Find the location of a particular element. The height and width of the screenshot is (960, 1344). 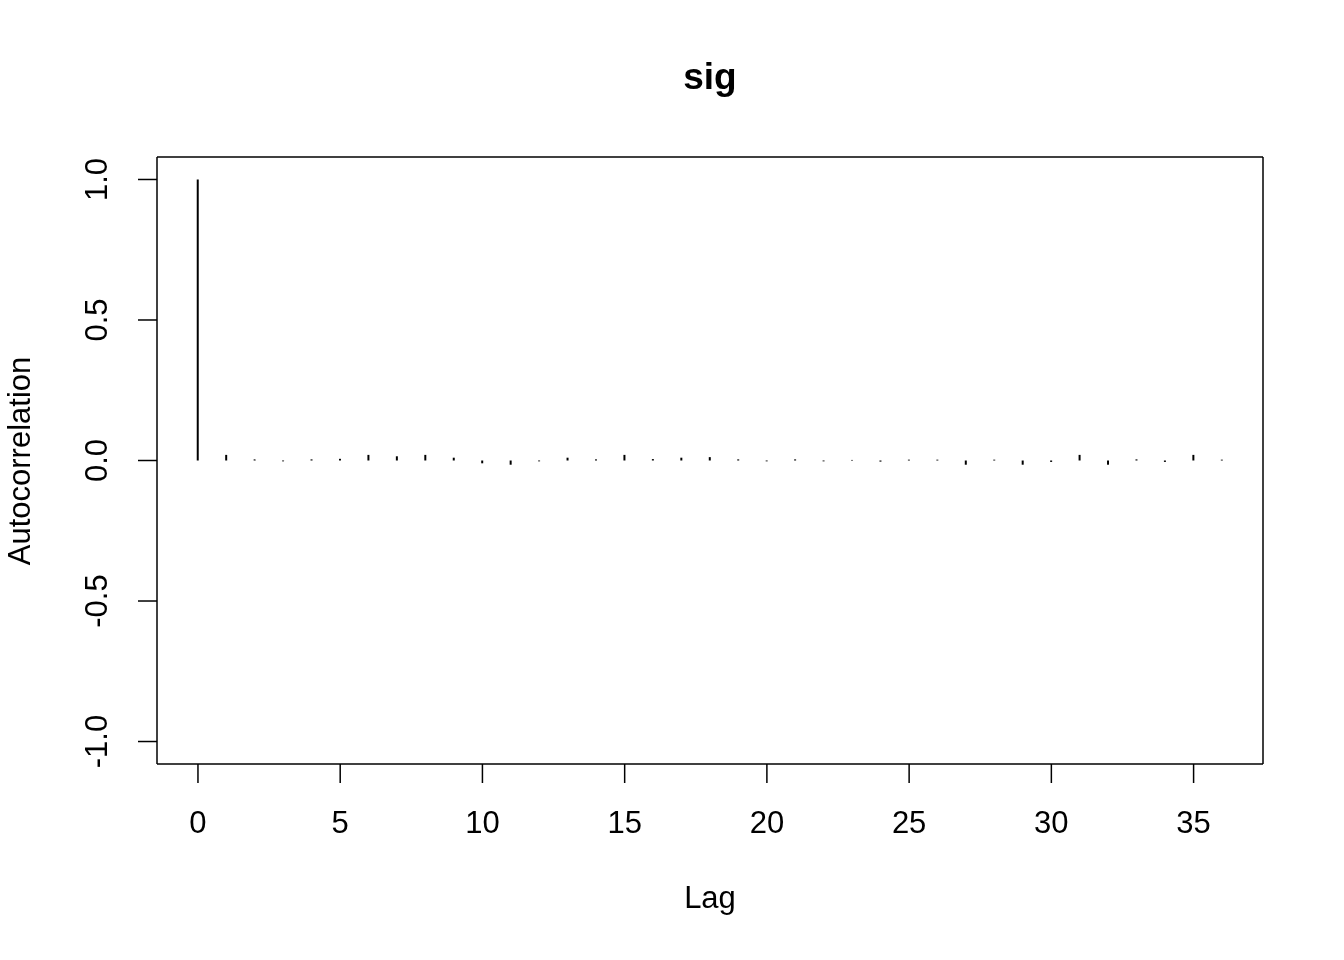

y-tick-label: 1.0 is located at coordinates (96, 179).